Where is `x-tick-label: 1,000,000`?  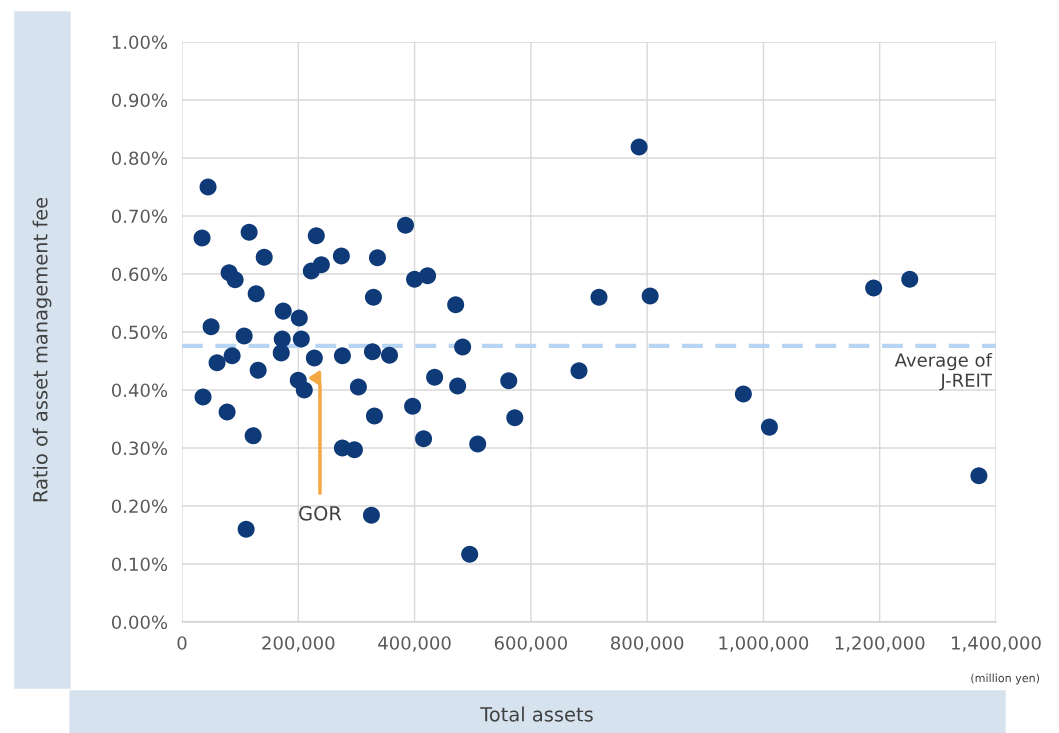
x-tick-label: 1,000,000 is located at coordinates (764, 644).